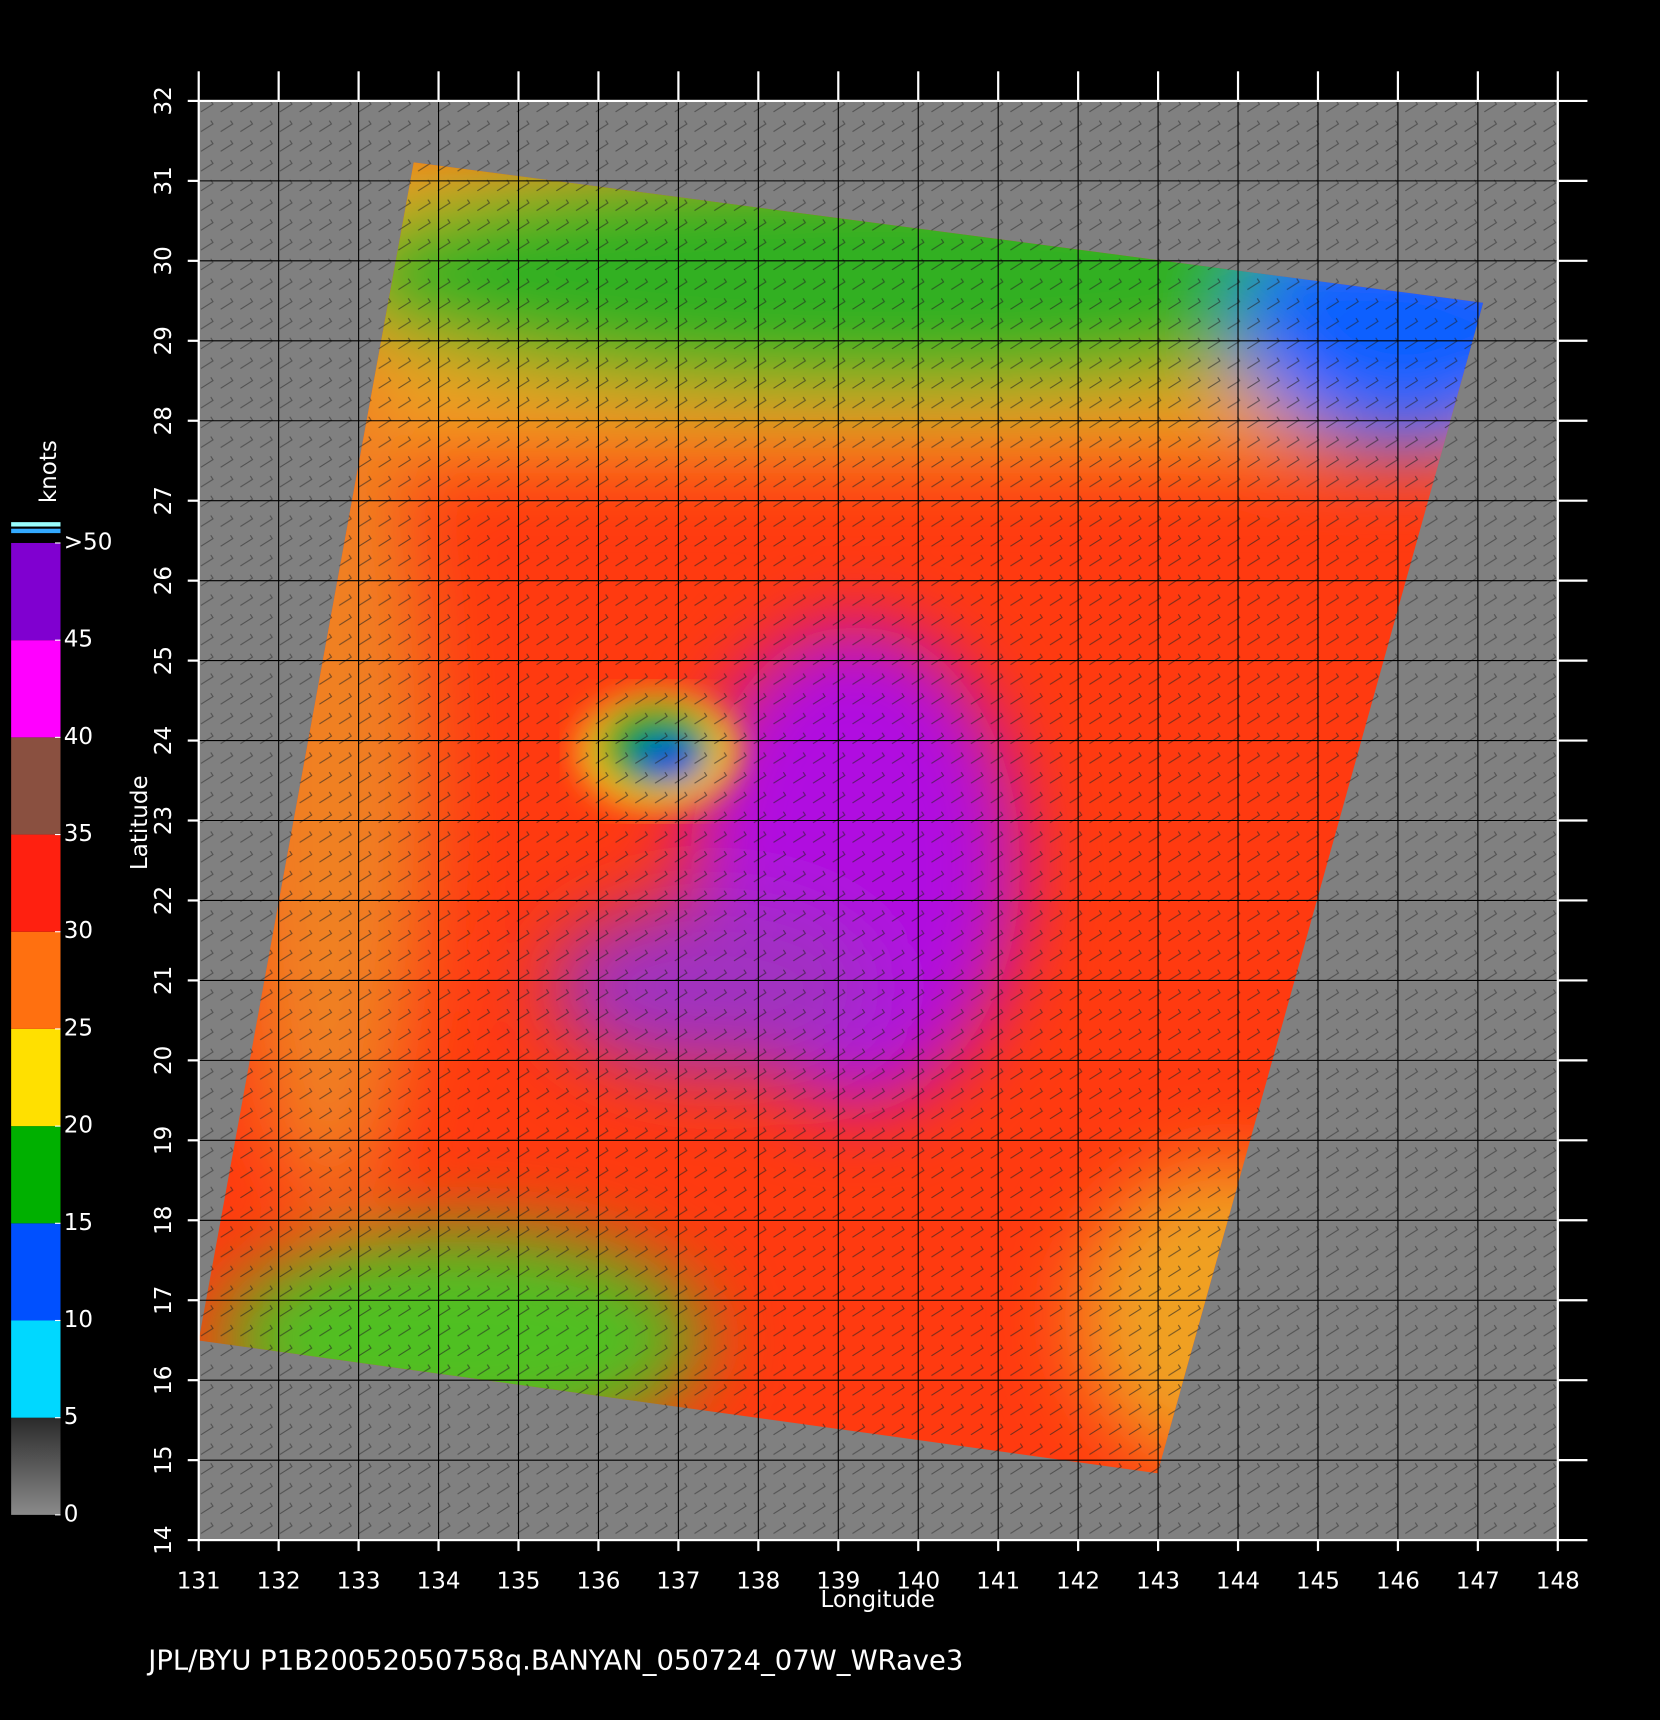 Image resolution: width=1660 pixels, height=1720 pixels. Describe the element at coordinates (164, 180) in the screenshot. I see `y-tick-label: 31` at that location.